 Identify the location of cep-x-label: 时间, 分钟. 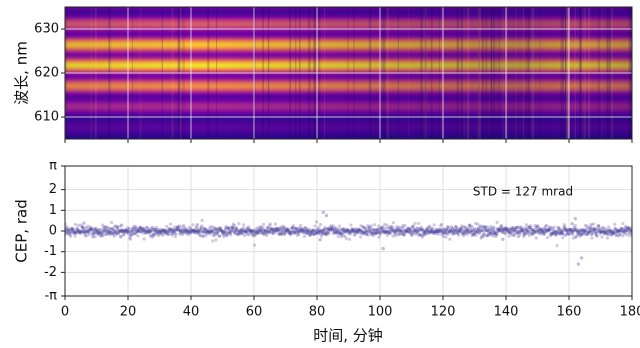
(348, 336).